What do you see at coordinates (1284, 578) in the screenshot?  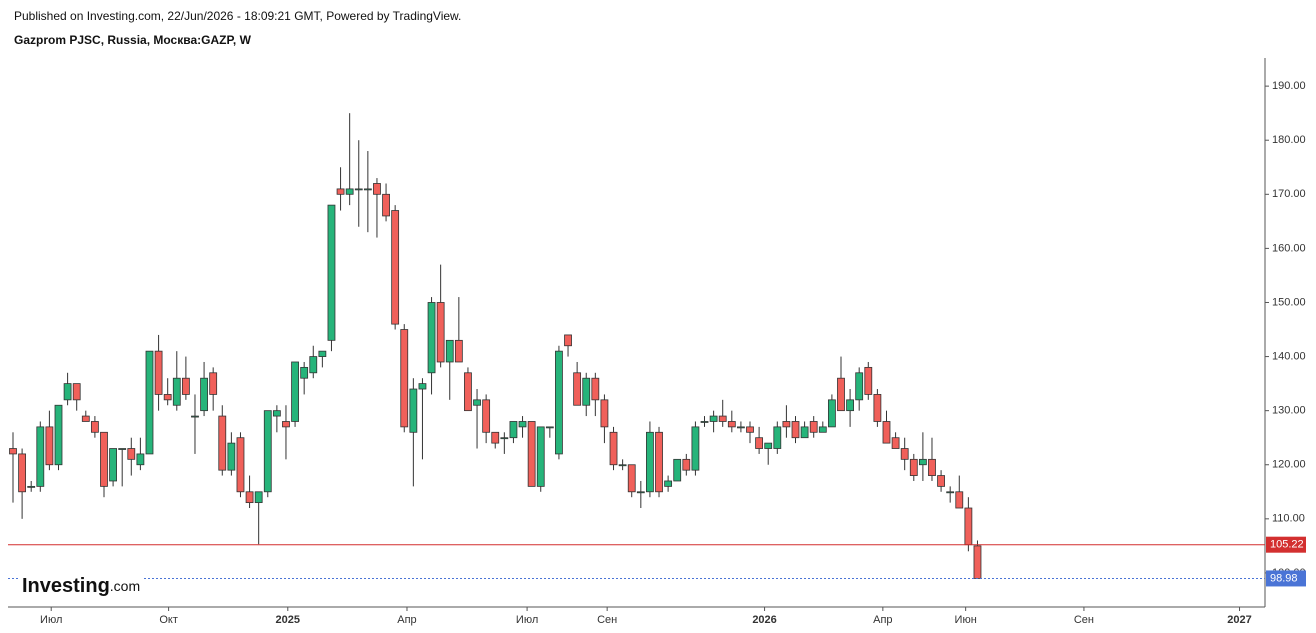 I see `price-label: 98.98` at bounding box center [1284, 578].